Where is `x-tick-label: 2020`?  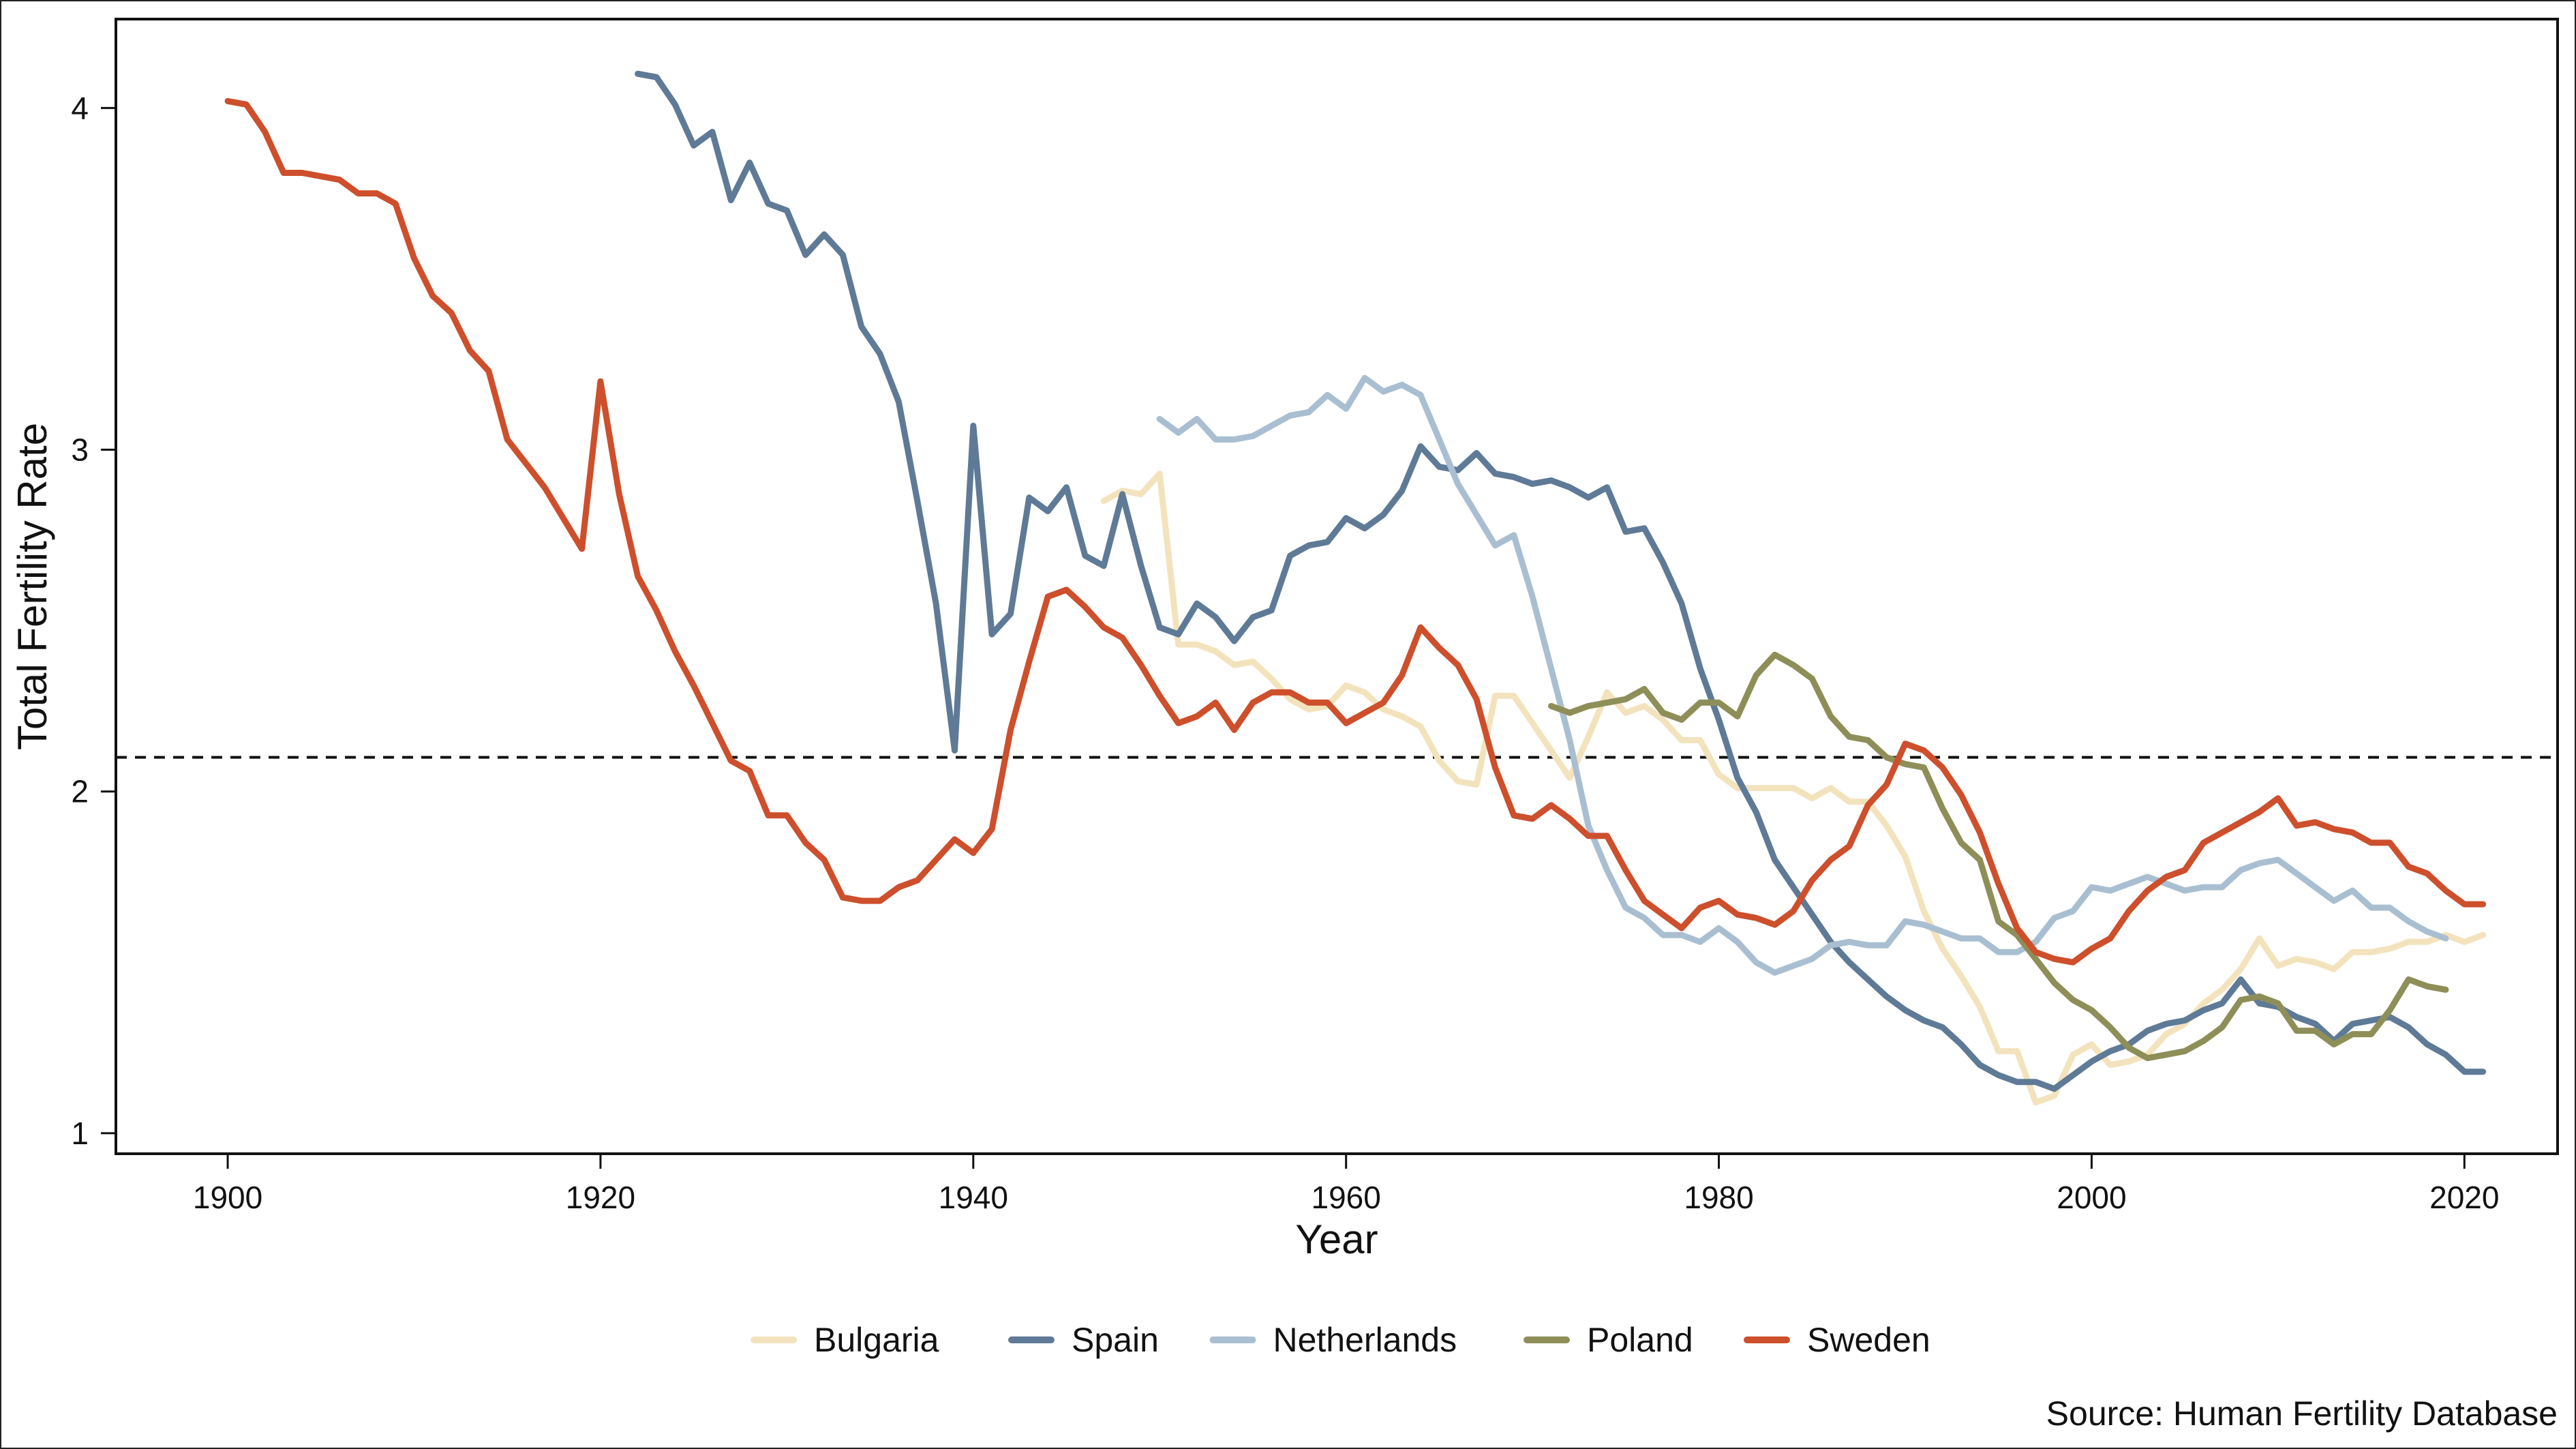
x-tick-label: 2020 is located at coordinates (2464, 1197).